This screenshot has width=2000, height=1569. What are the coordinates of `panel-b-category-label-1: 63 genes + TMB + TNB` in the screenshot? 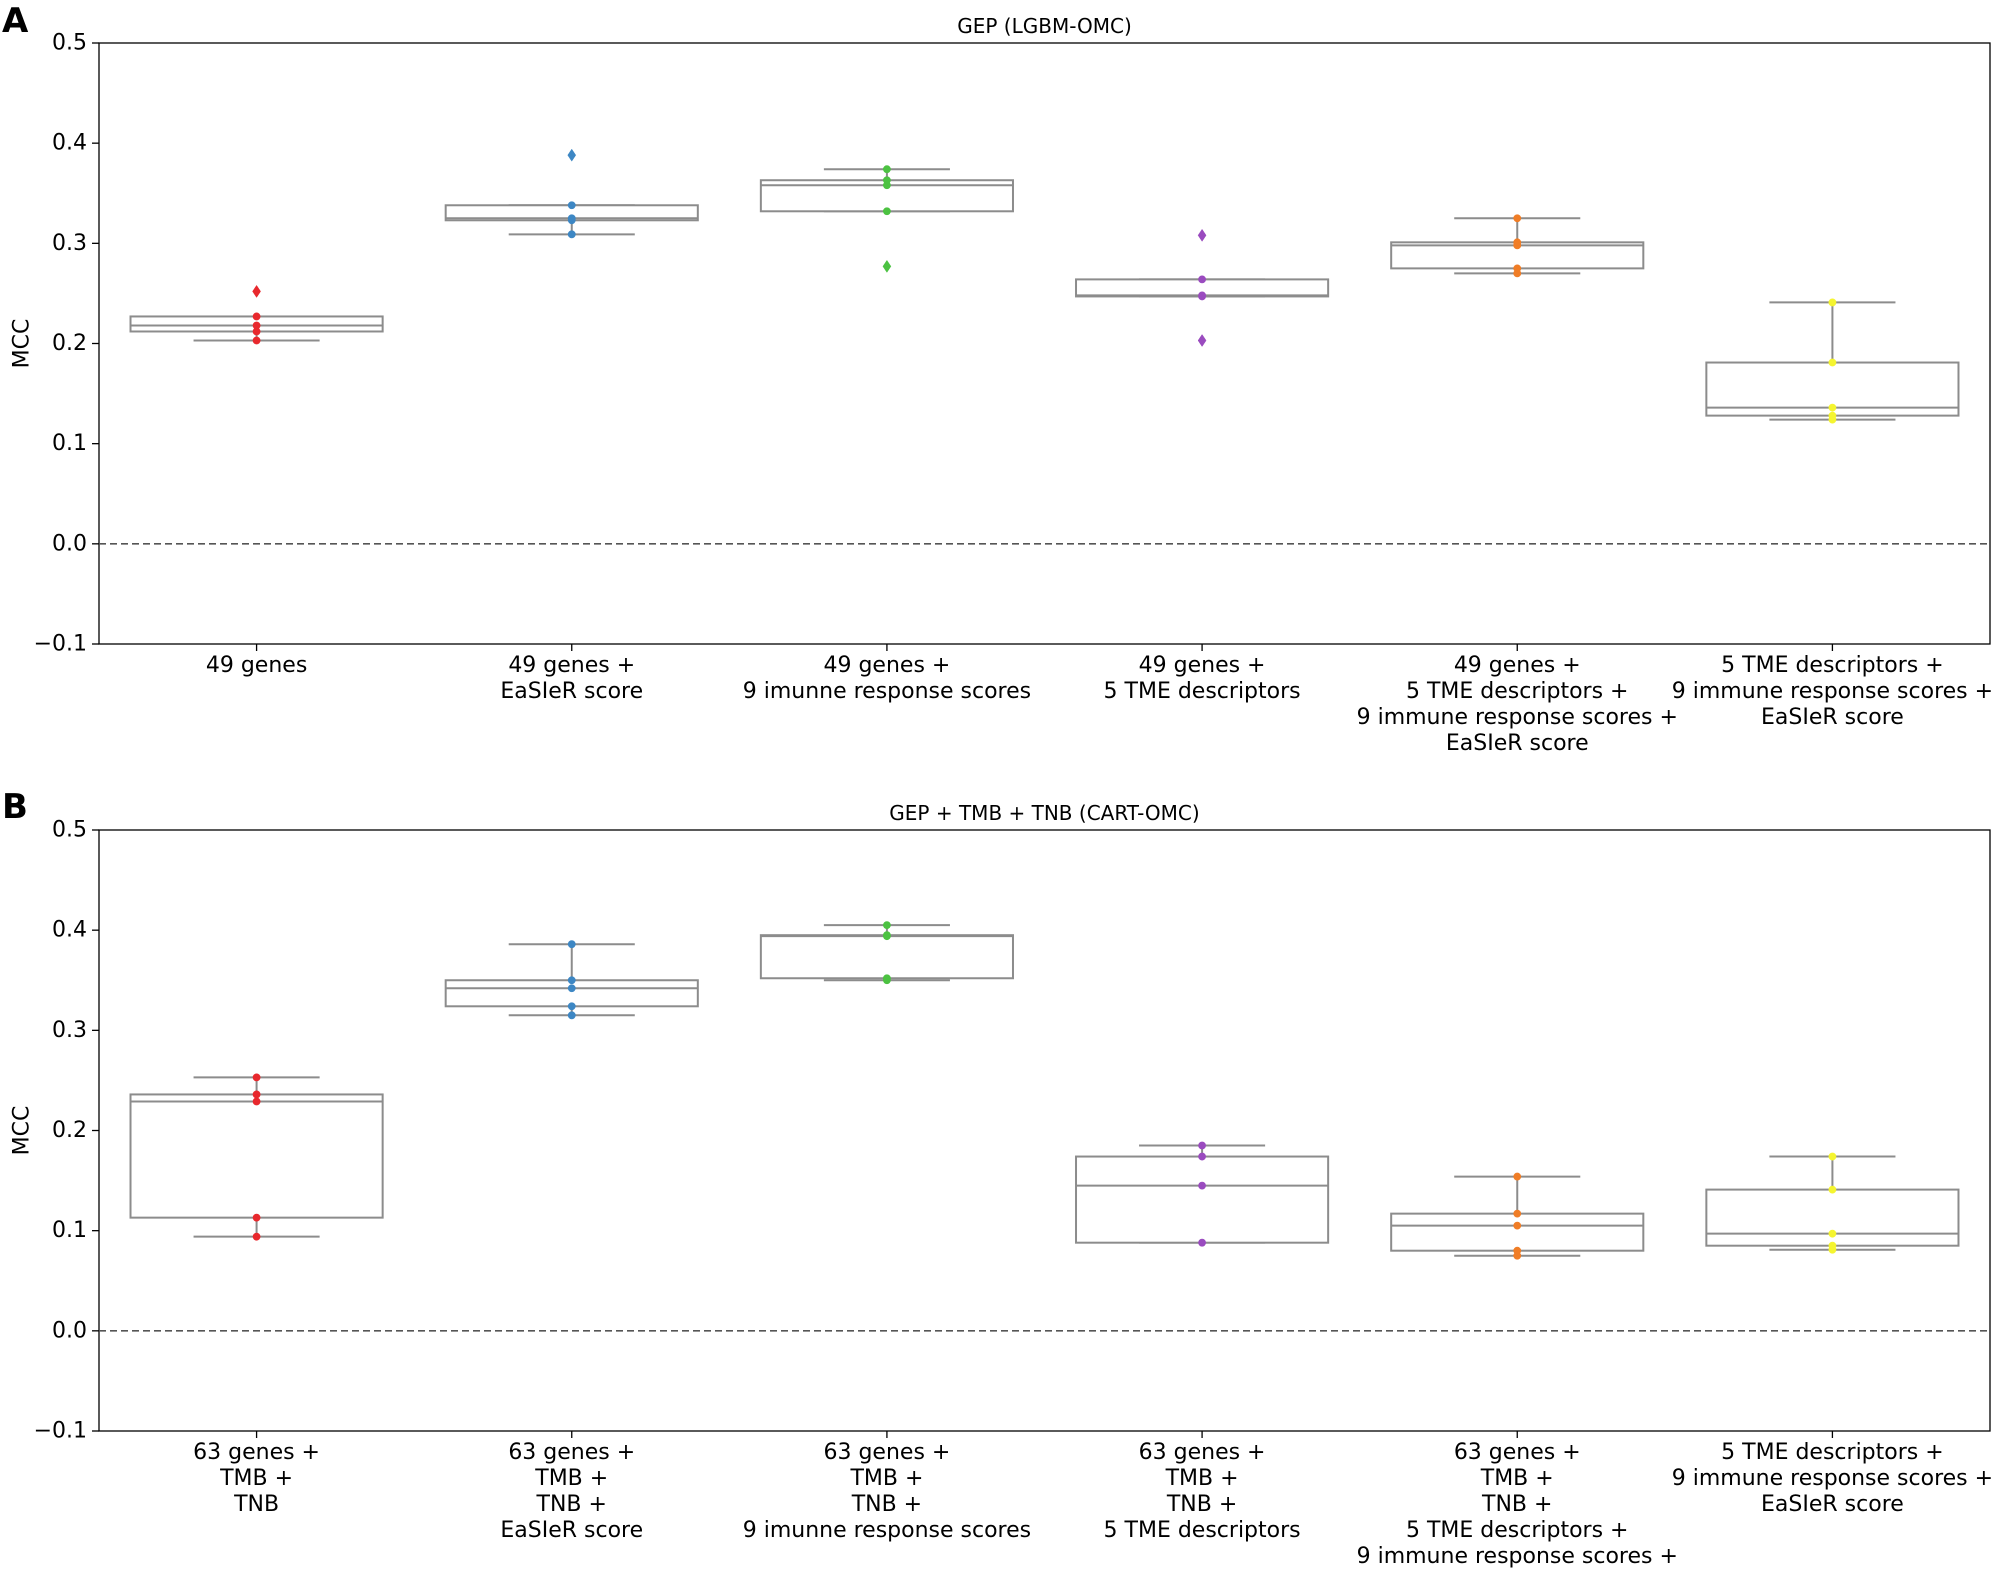 It's located at (256, 1478).